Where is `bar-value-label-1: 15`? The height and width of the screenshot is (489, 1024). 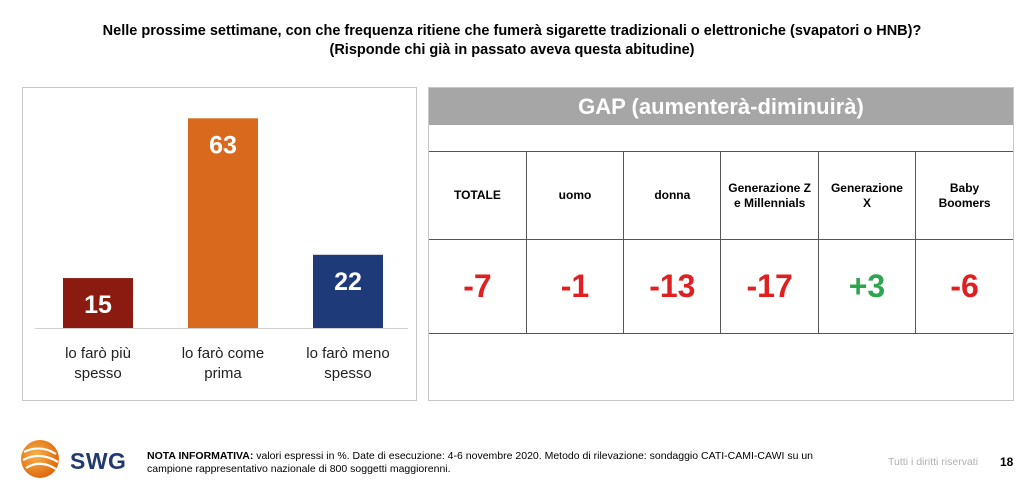
bar-value-label-1: 15 is located at coordinates (98, 305).